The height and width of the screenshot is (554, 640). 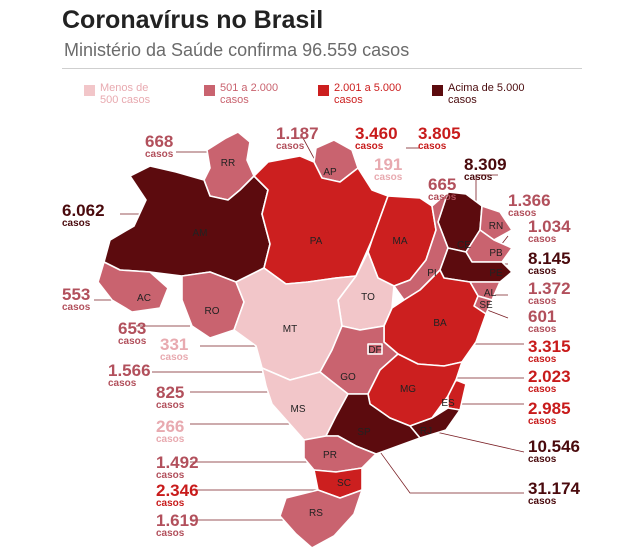 I want to click on callout-ac: 553 casos, so click(x=76, y=299).